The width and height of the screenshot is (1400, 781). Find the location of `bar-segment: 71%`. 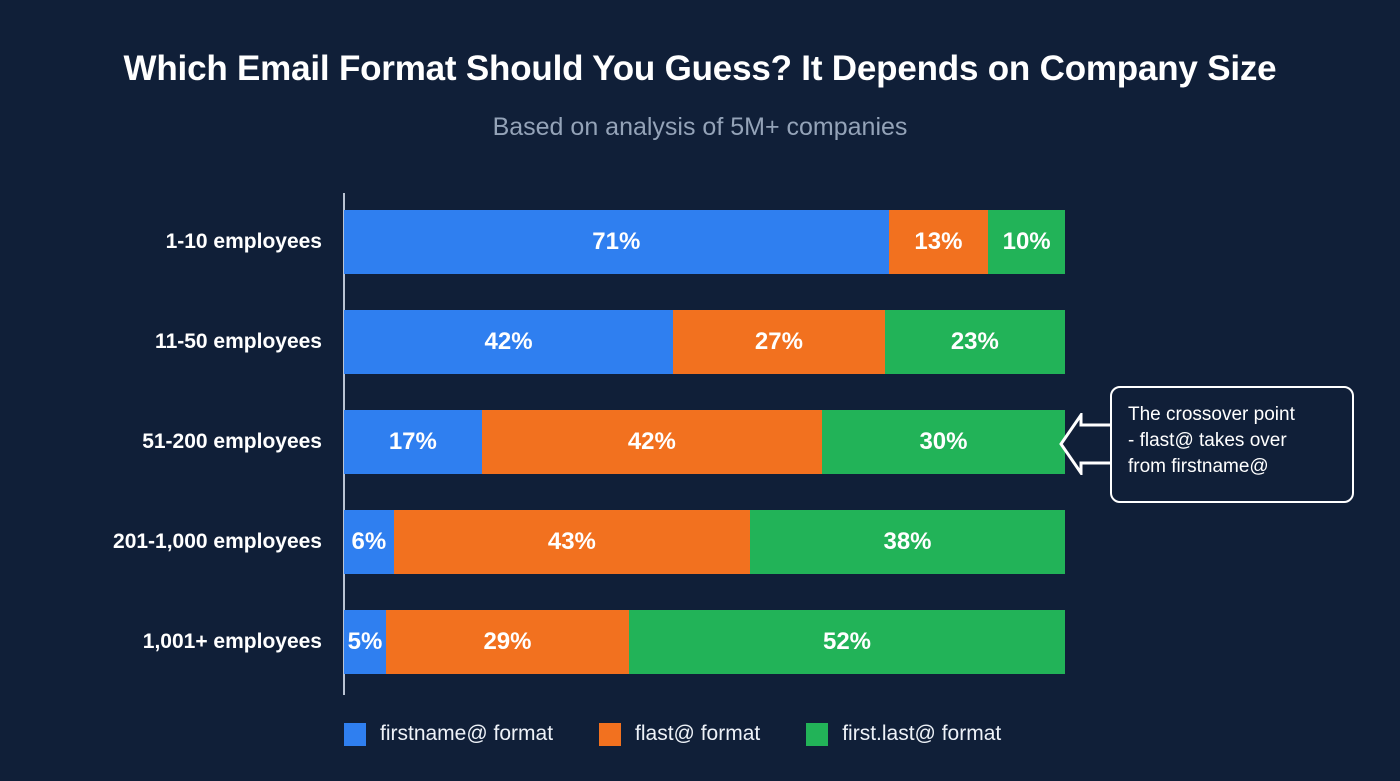

bar-segment: 71% is located at coordinates (616, 242).